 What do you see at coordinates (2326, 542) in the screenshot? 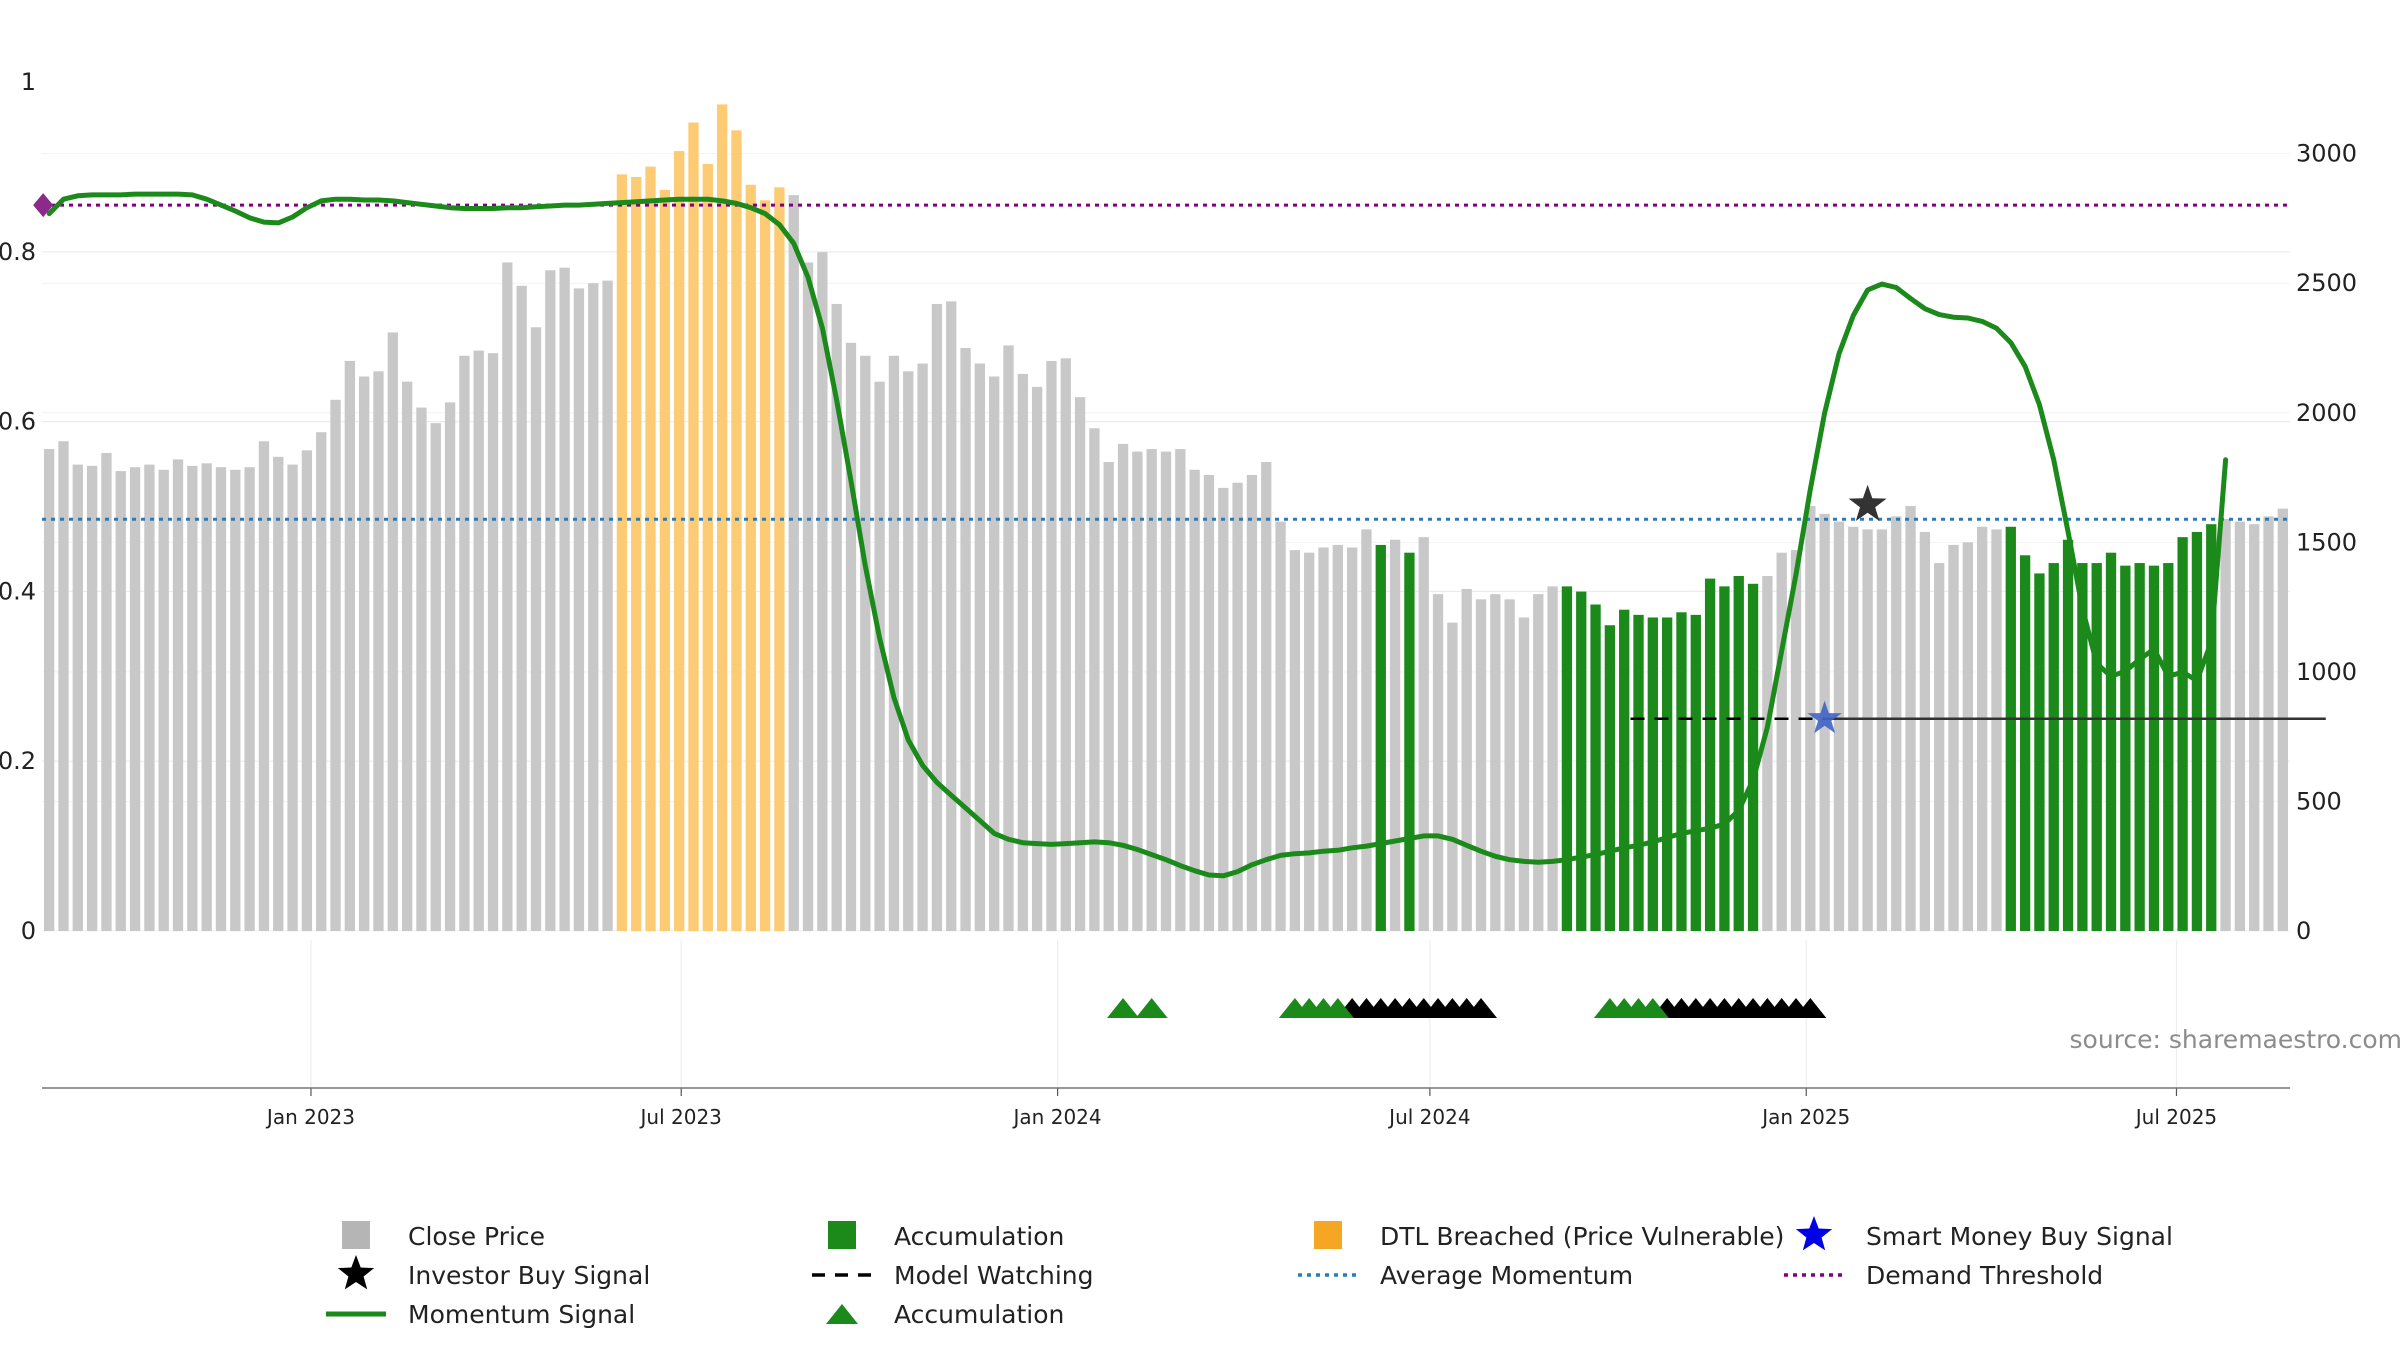
I see `y-right-tick-label: 1500` at bounding box center [2326, 542].